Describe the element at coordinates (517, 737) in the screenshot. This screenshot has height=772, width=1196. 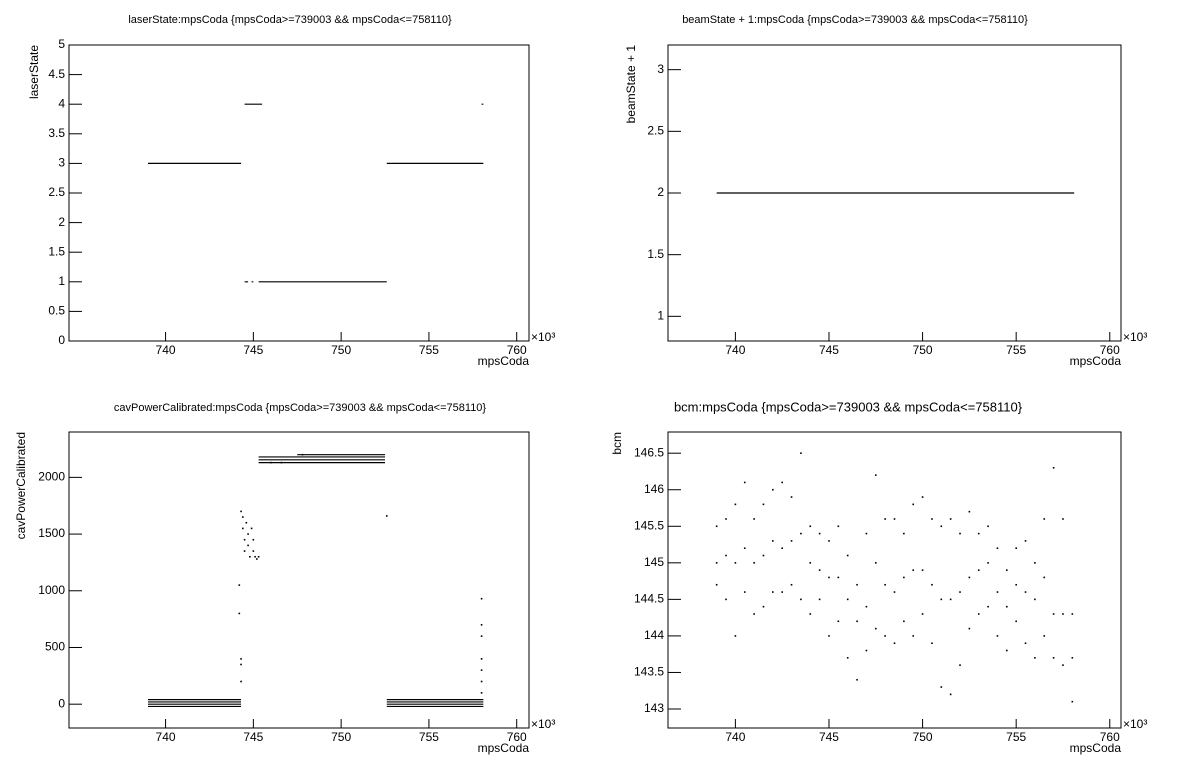
I see `x-tick-label: 760` at that location.